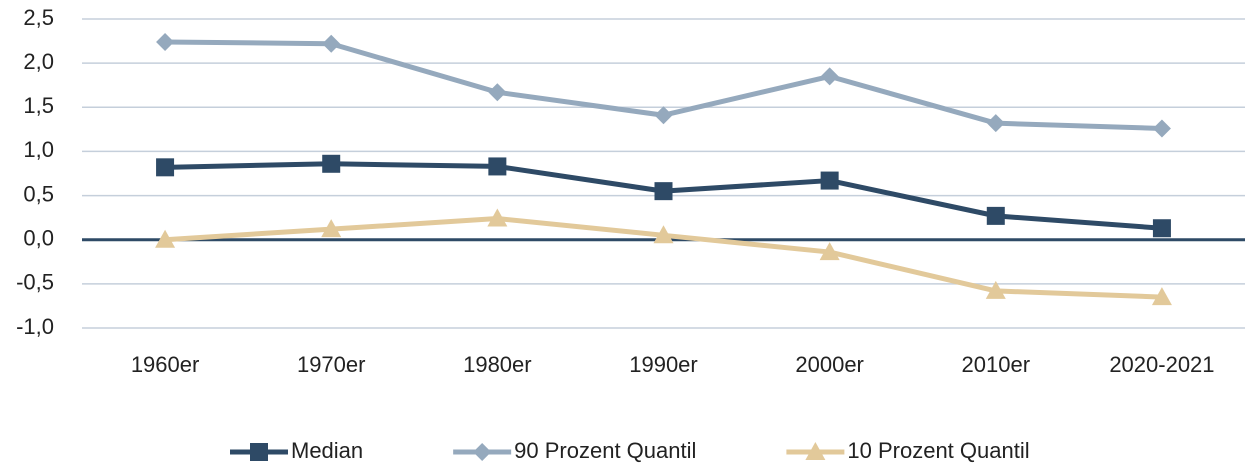 This screenshot has width=1245, height=466. What do you see at coordinates (165, 364) in the screenshot?
I see `x-tick-label: 1960er` at bounding box center [165, 364].